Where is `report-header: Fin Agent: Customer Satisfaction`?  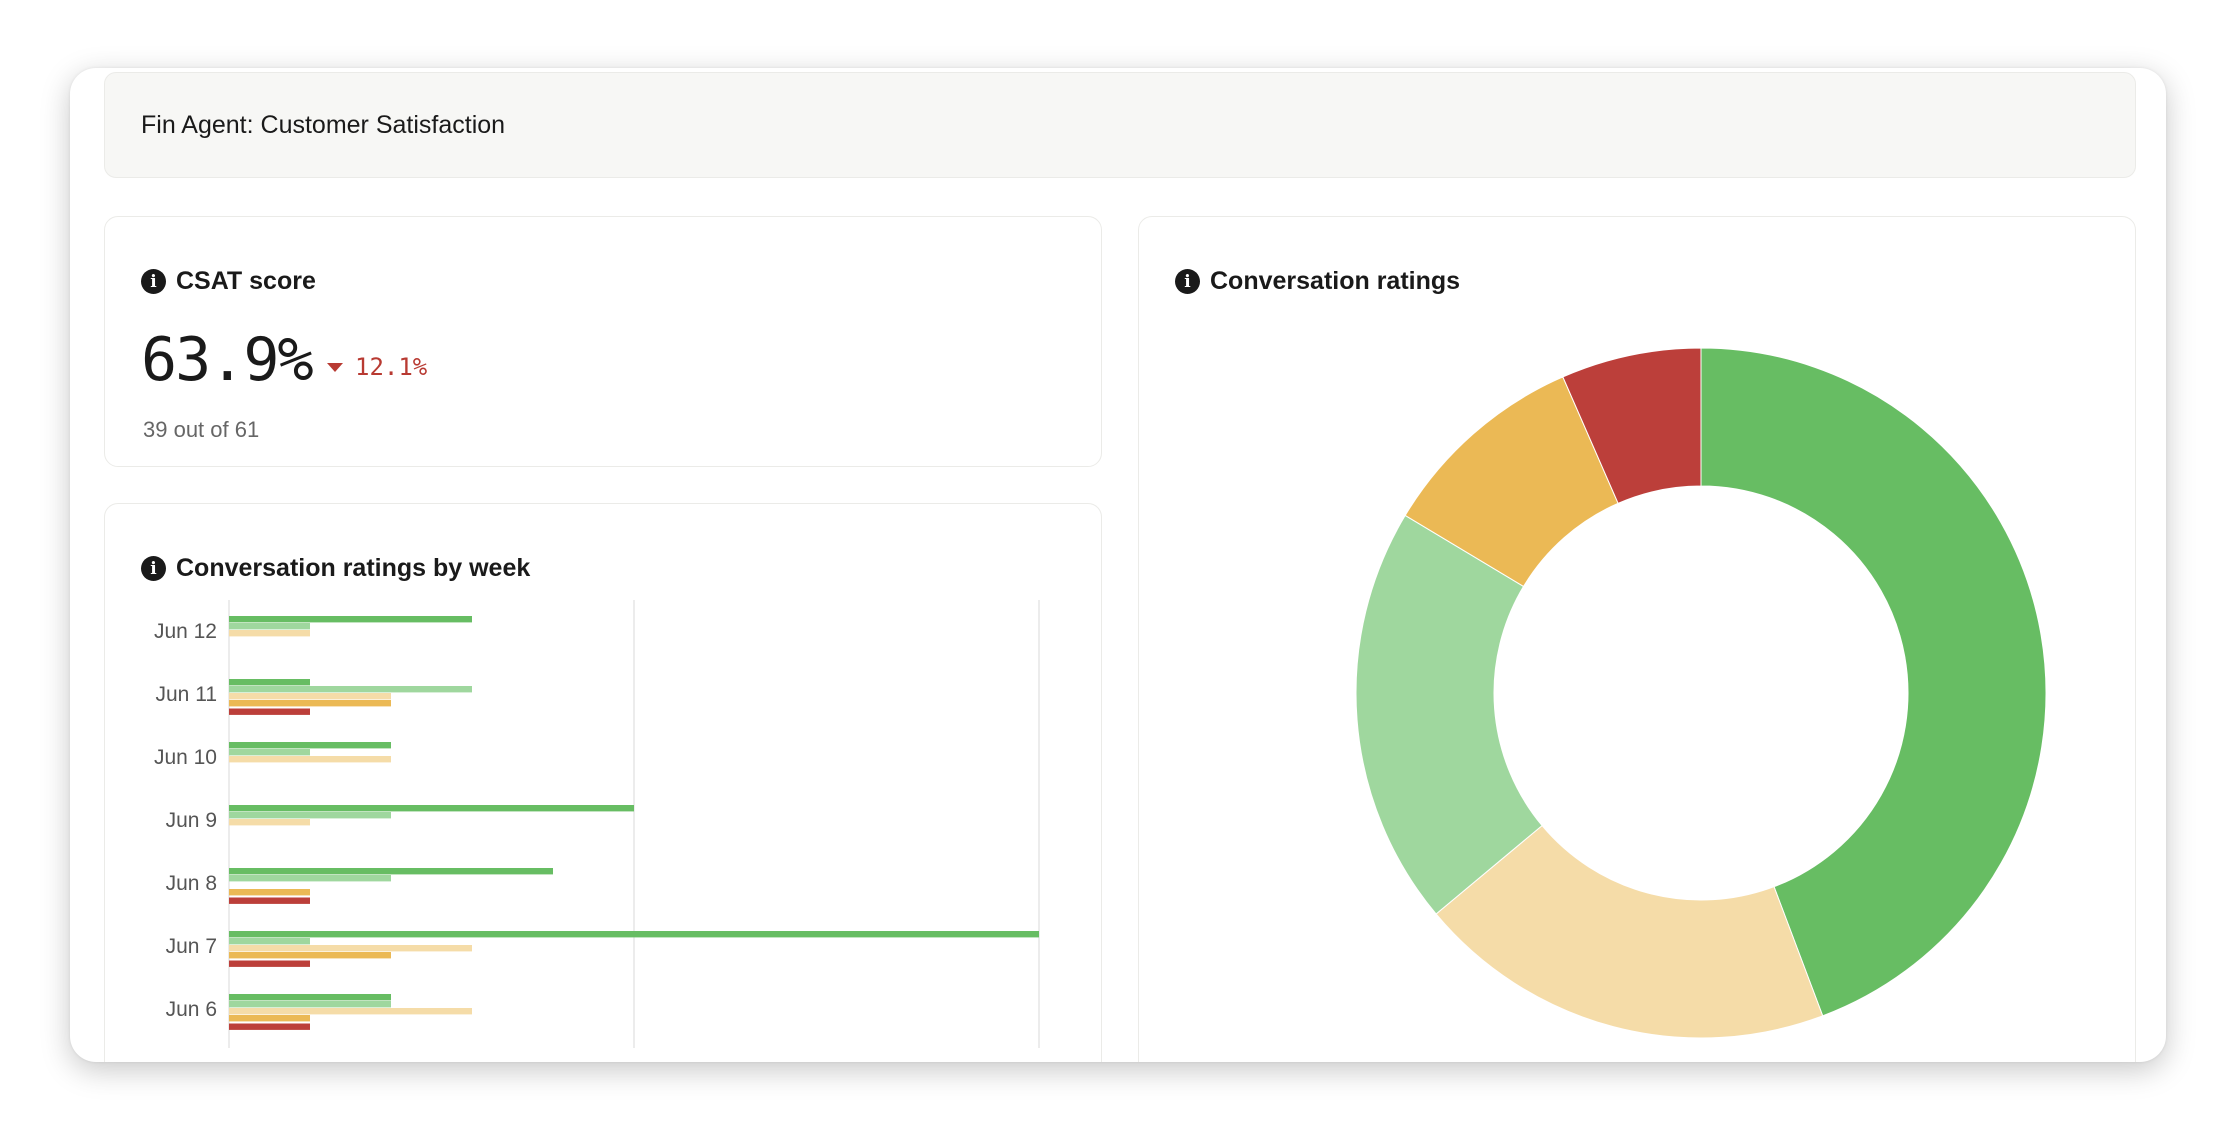
report-header: Fin Agent: Customer Satisfaction is located at coordinates (1120, 125).